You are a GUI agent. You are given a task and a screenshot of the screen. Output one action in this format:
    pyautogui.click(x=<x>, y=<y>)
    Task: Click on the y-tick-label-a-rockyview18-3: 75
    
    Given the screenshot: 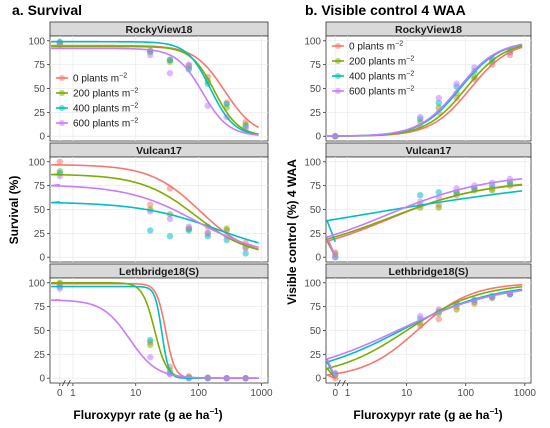 What is the action you would take?
    pyautogui.click(x=40, y=65)
    